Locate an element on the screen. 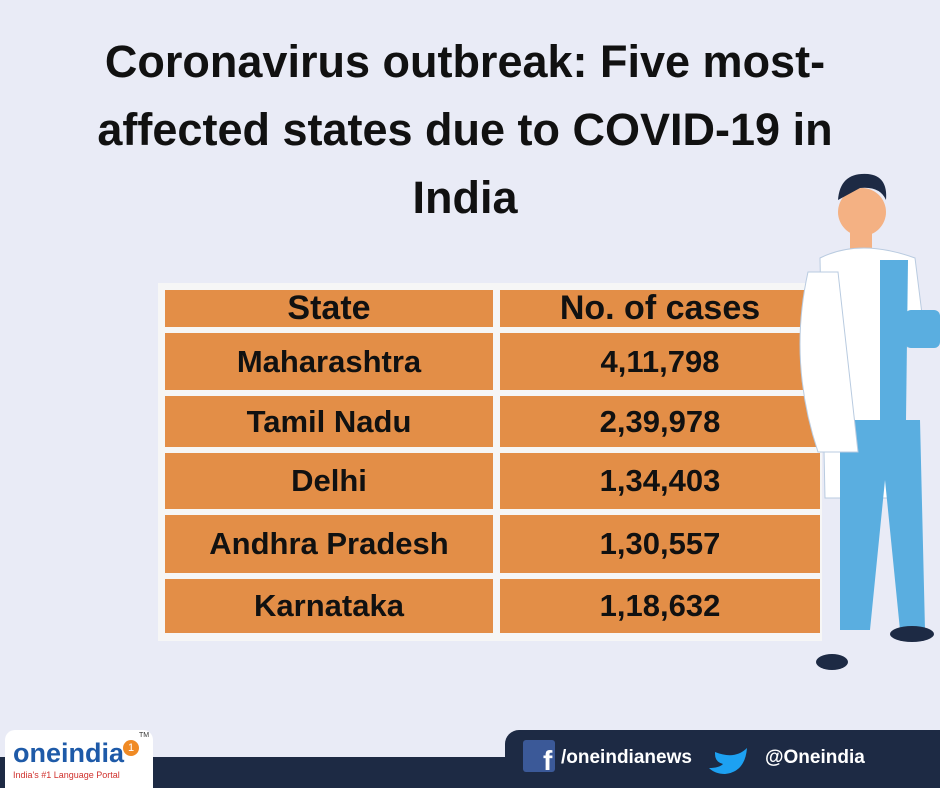 This screenshot has width=940, height=788. logo: oneindia 1 TM India's #1 Language Portal is located at coordinates (79, 759).